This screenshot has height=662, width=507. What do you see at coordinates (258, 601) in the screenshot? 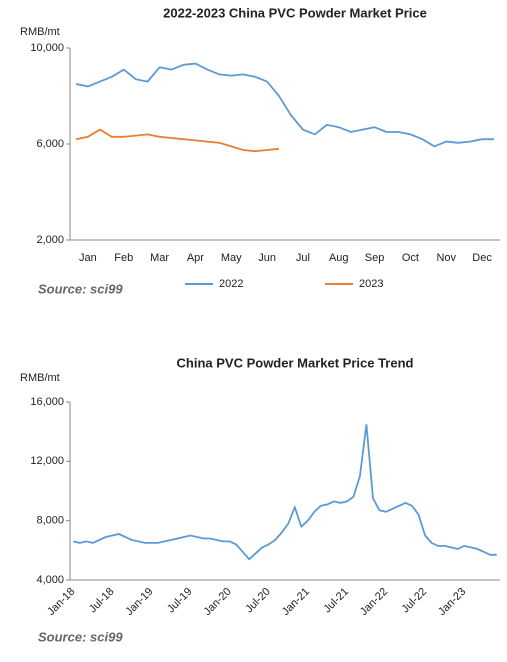
I see `x-tick-label: Jul-20` at bounding box center [258, 601].